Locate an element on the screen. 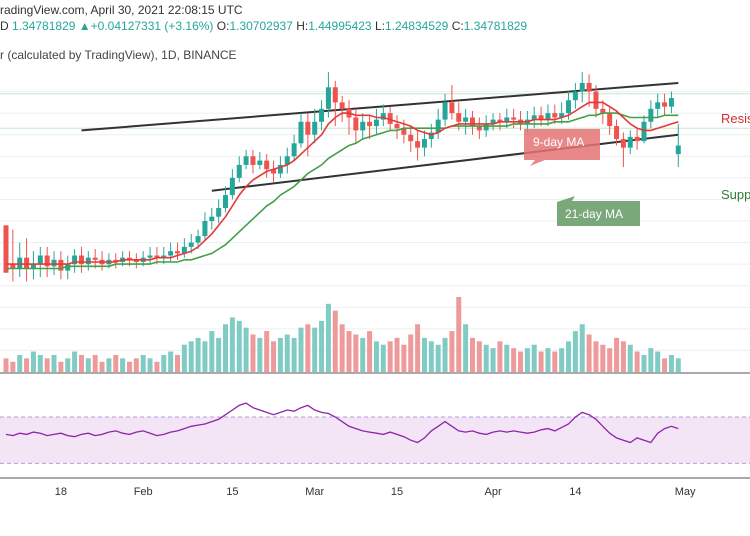 The image size is (750, 536). ma9-callout: 9-day MA is located at coordinates (562, 147).